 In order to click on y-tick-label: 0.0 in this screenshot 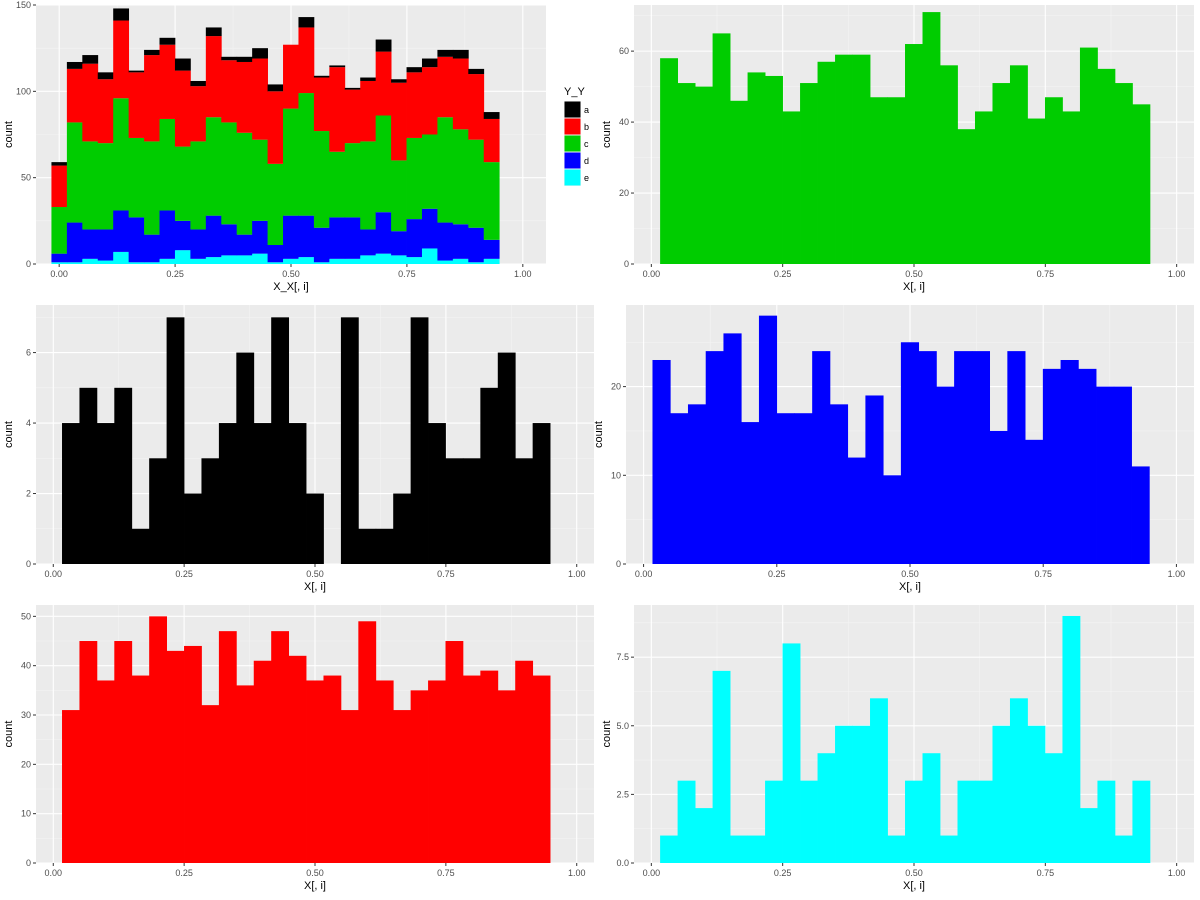, I will do `click(622, 863)`.